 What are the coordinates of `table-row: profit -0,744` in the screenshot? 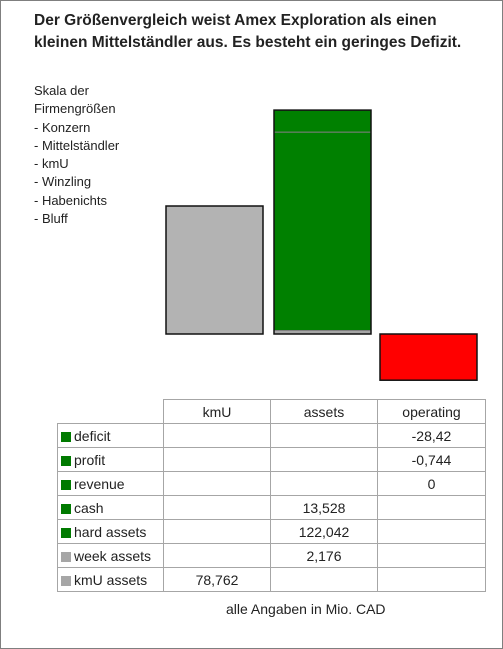 It's located at (271, 459).